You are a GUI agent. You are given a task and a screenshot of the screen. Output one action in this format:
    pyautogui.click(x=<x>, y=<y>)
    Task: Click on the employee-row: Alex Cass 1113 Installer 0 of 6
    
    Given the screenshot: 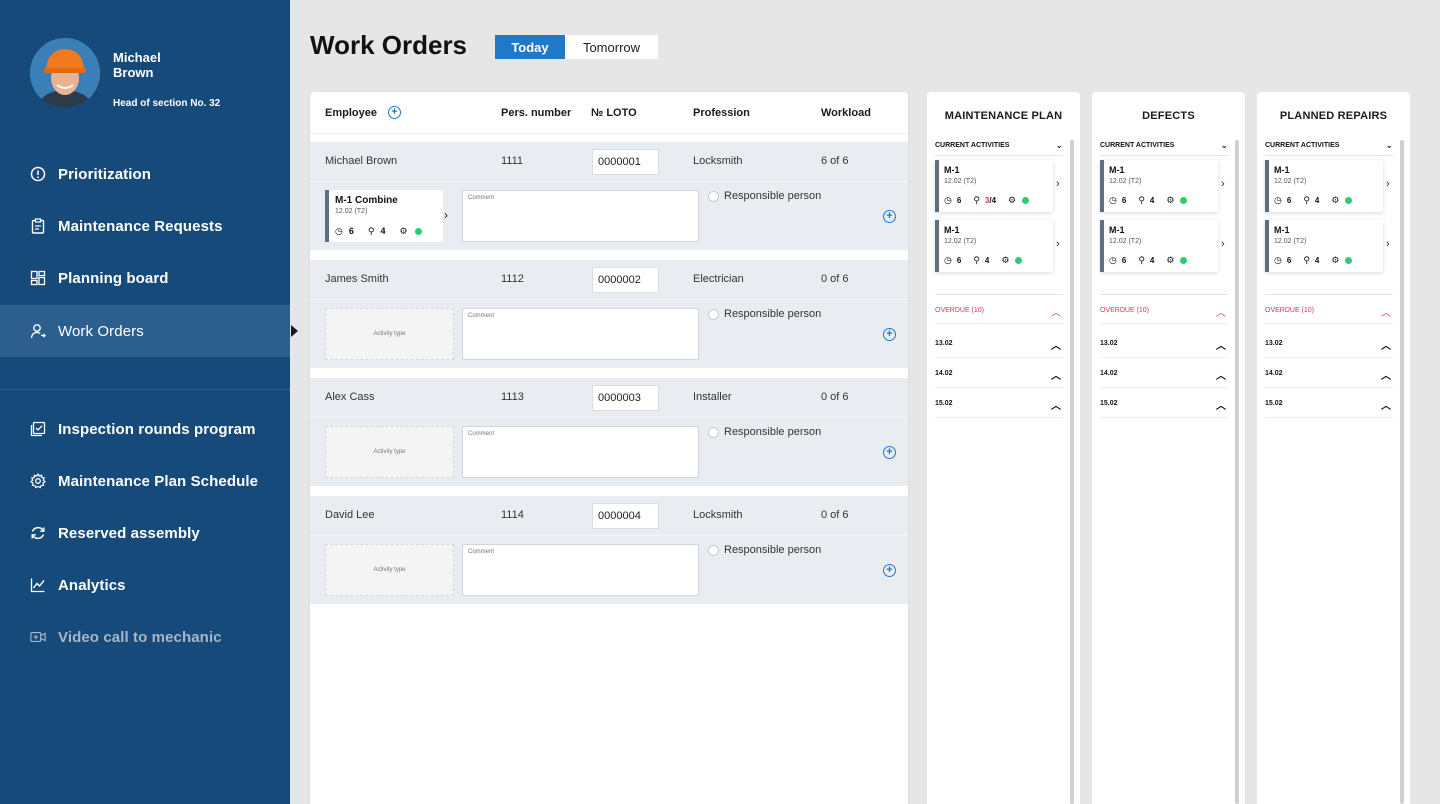 What is the action you would take?
    pyautogui.click(x=609, y=398)
    